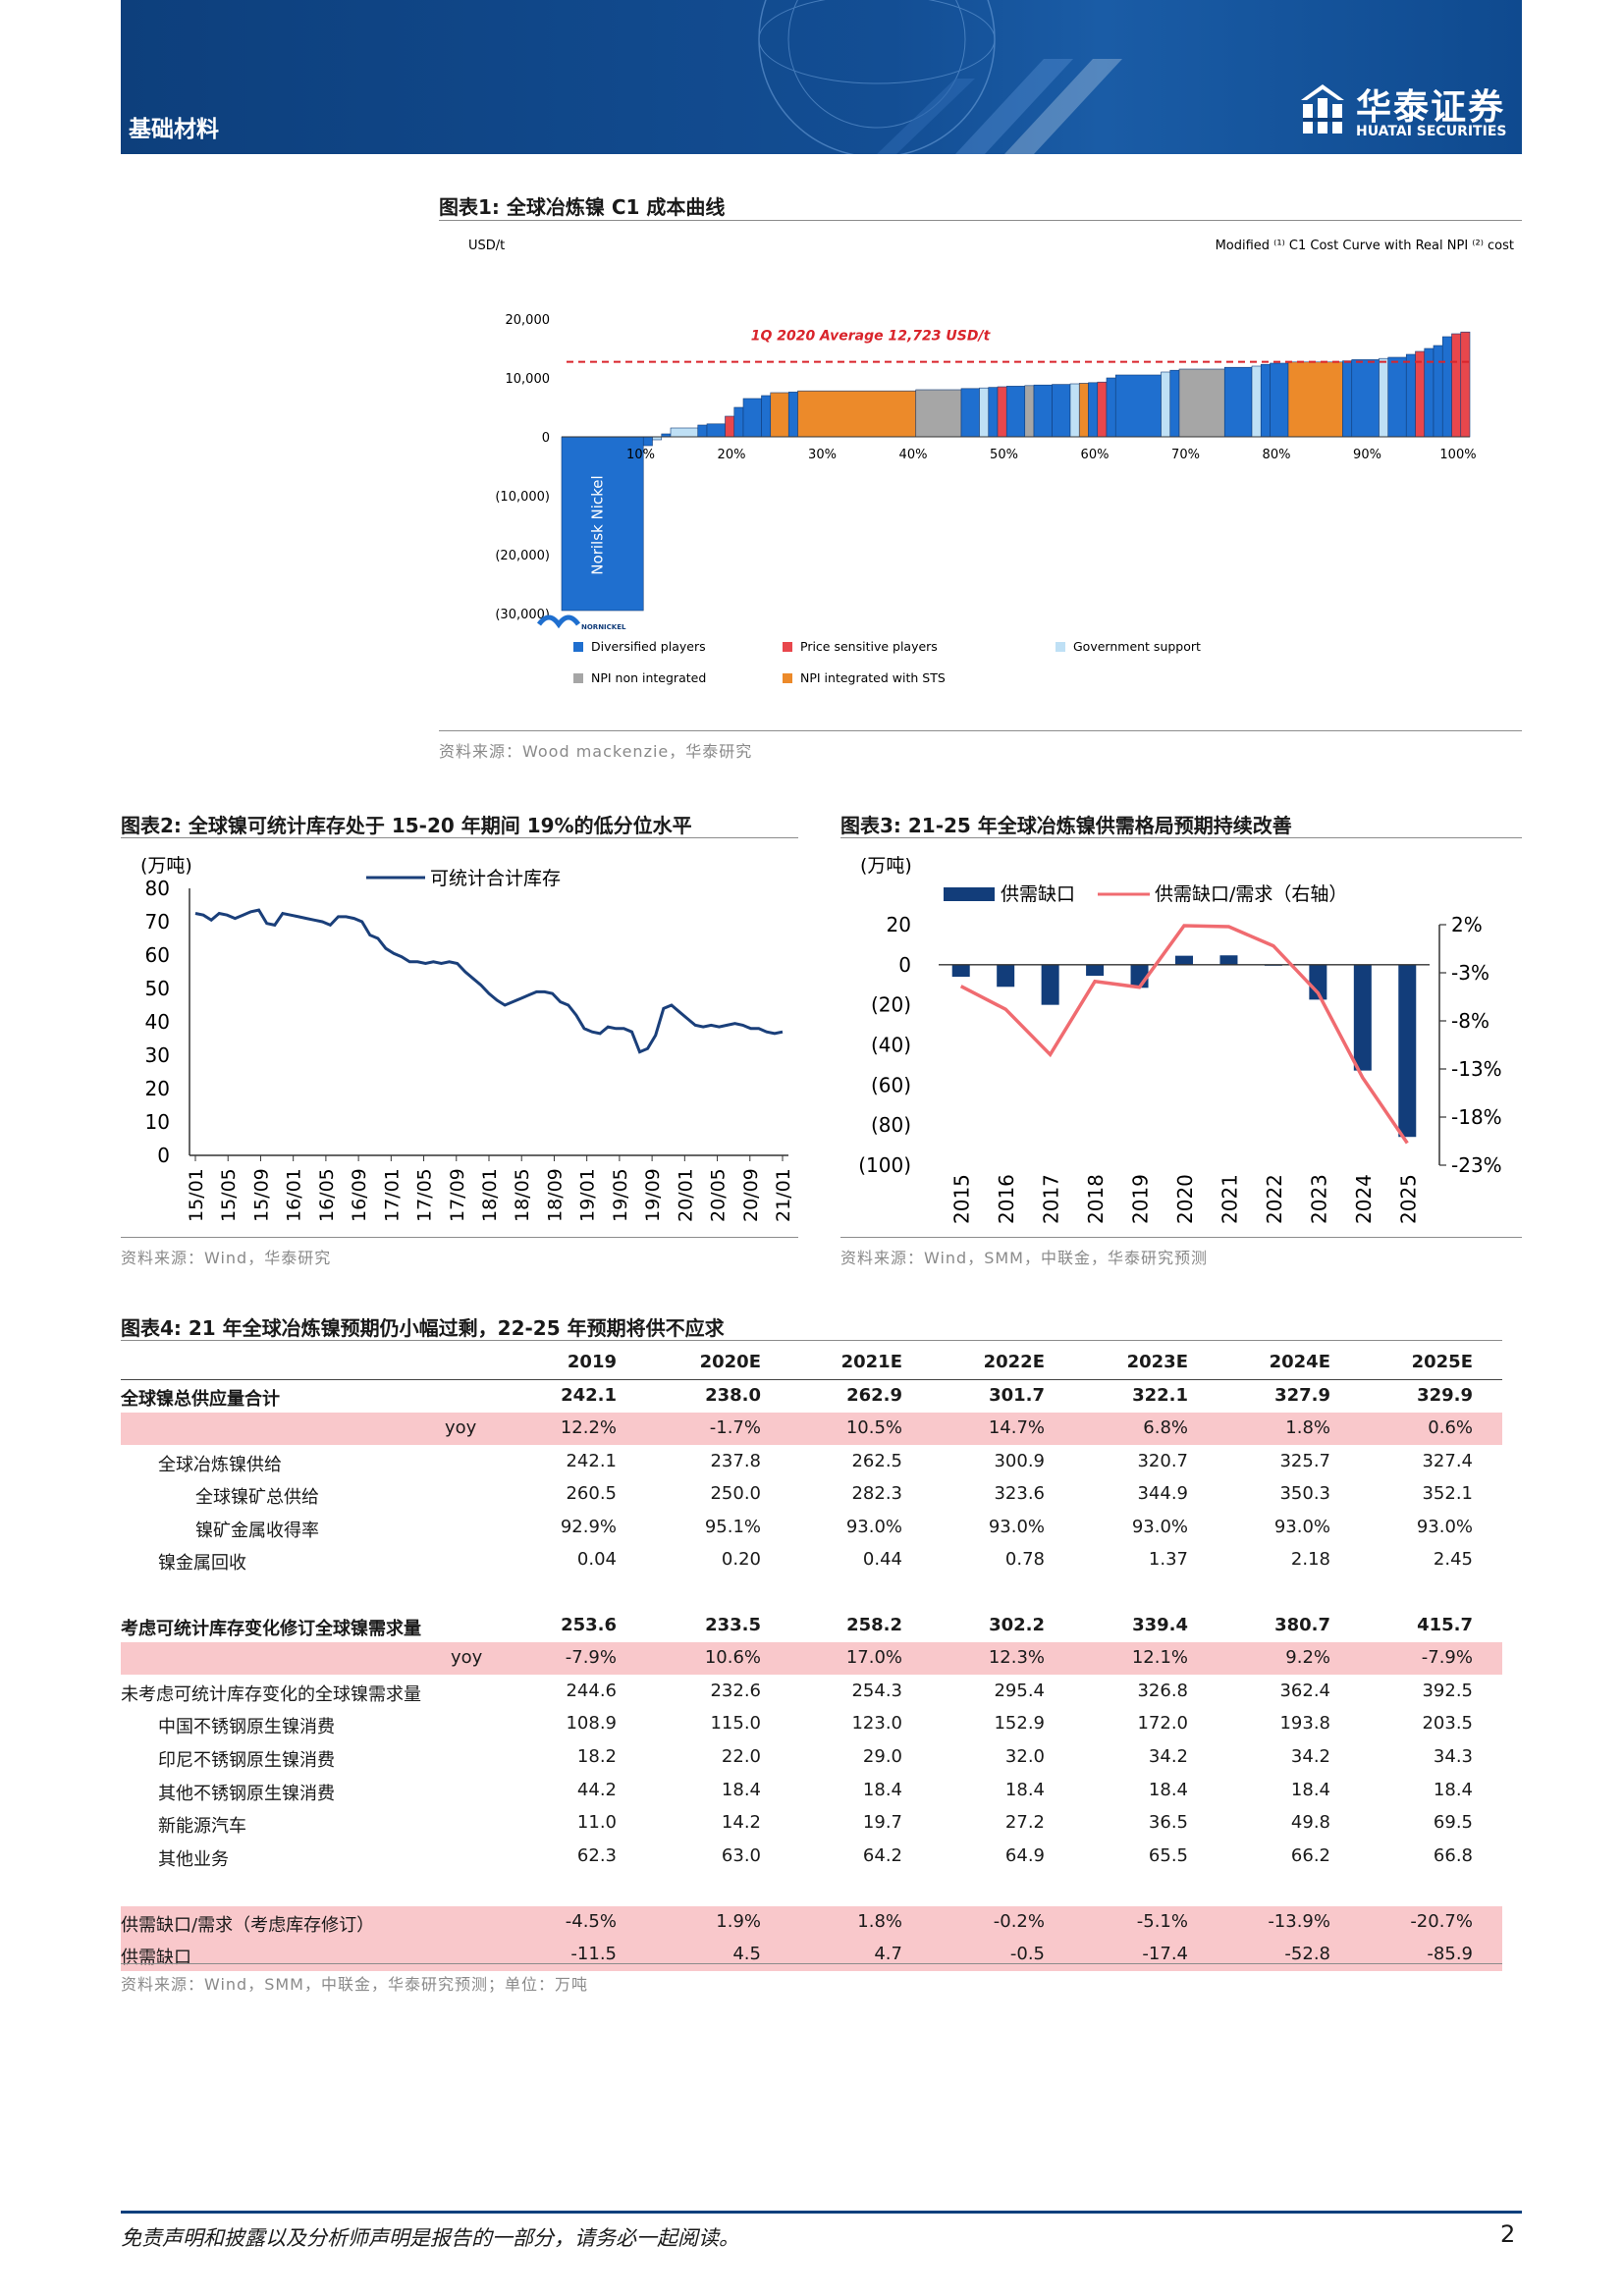 This screenshot has height=2296, width=1624. I want to click on table-cell: -1.7%, so click(735, 1427).